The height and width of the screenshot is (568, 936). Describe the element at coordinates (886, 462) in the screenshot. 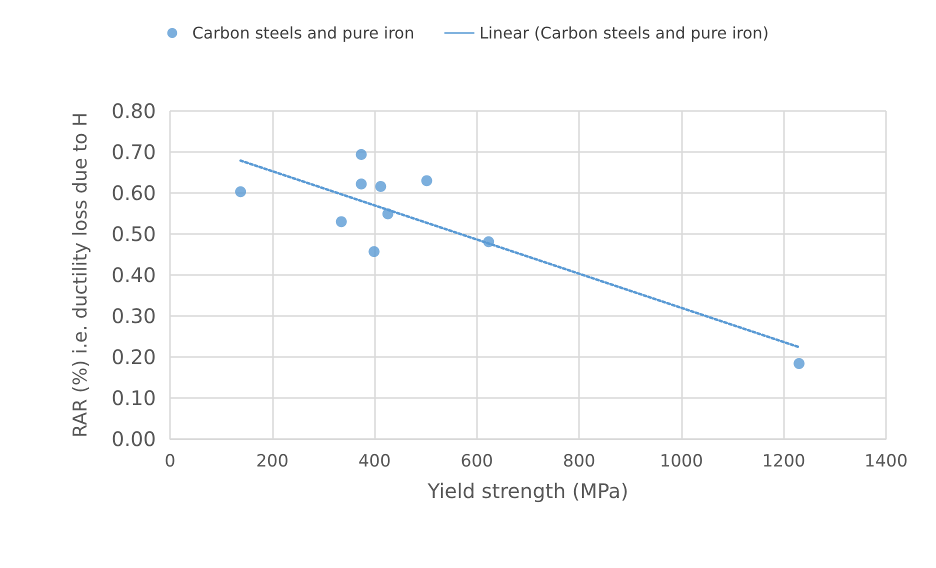

I see `x-tick-label: 1400` at that location.